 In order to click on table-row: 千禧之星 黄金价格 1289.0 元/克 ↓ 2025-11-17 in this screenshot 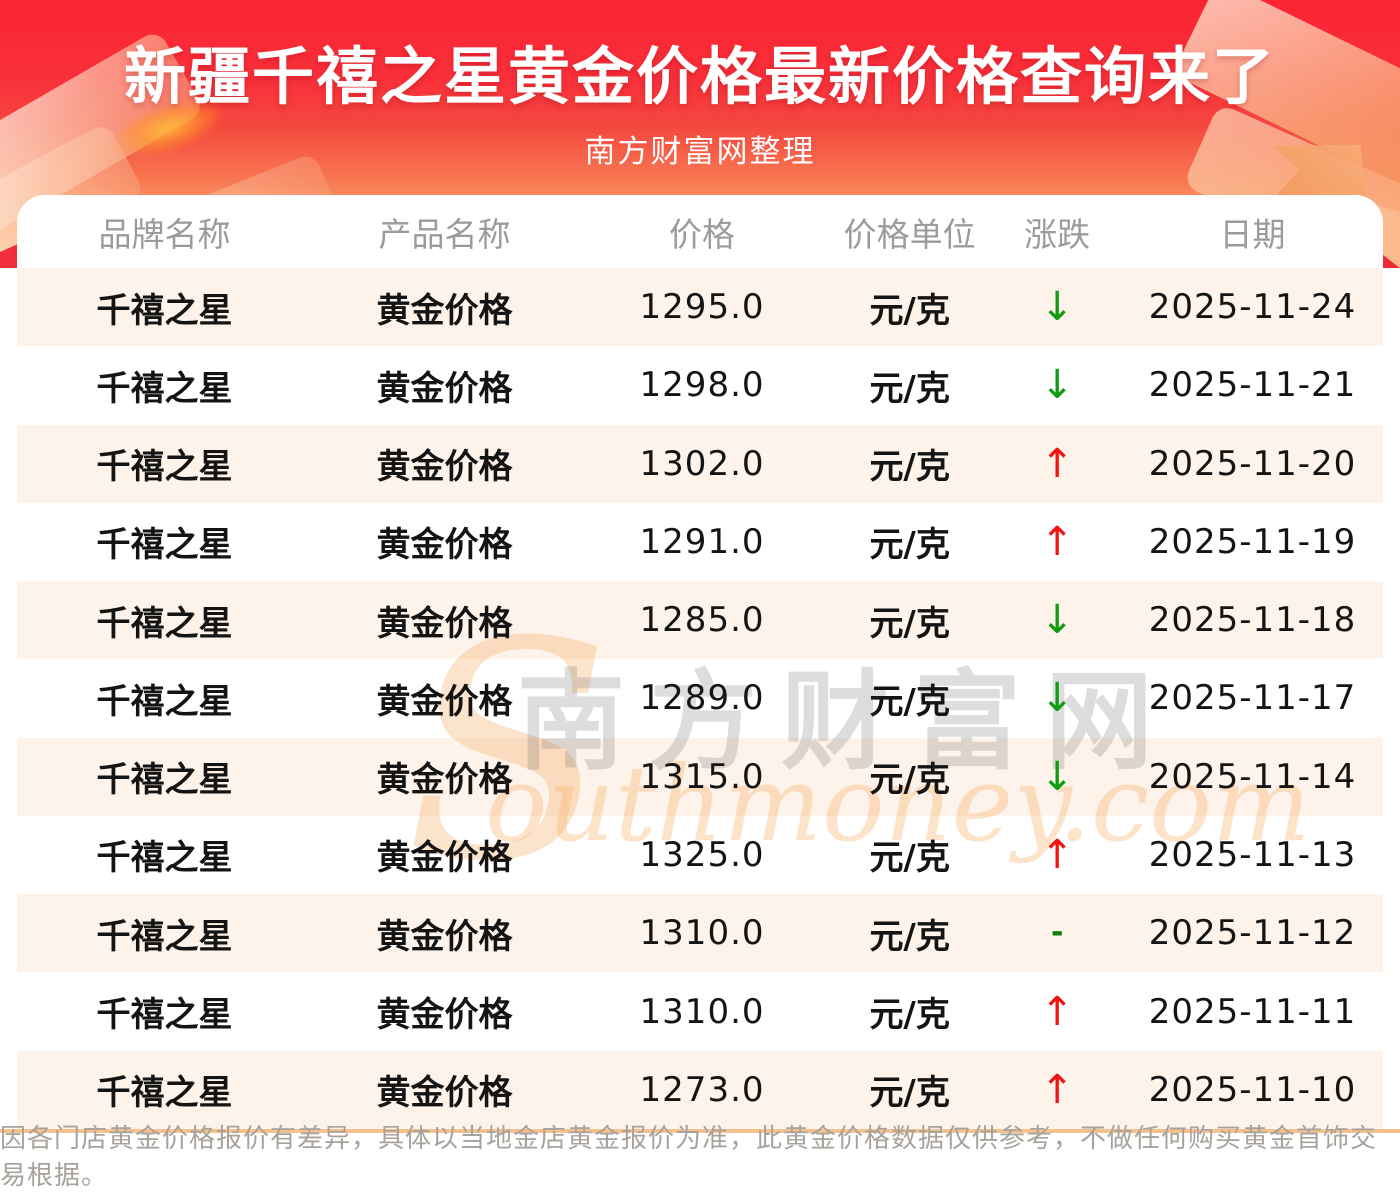, I will do `click(700, 698)`.